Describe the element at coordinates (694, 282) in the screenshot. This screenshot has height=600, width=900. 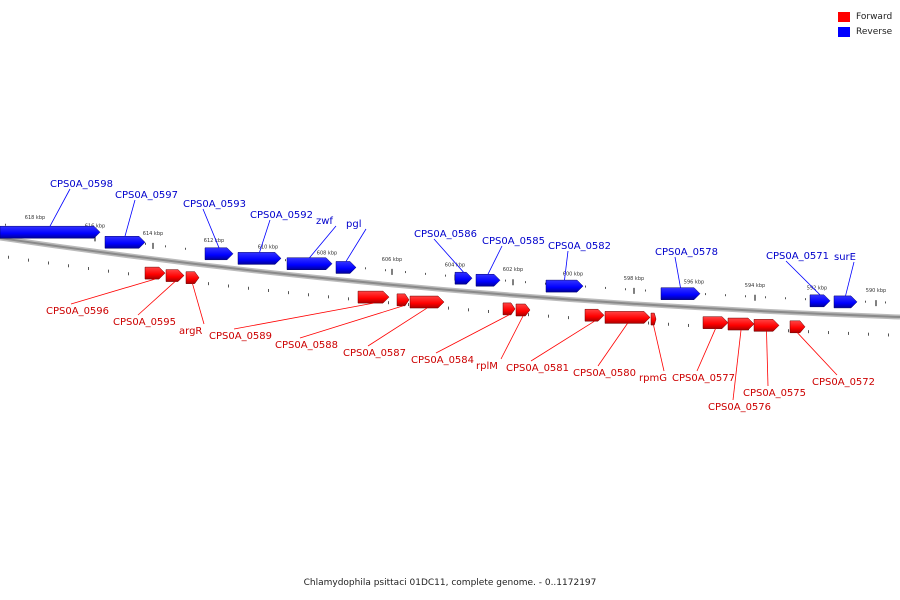
I see `scale-tick-label: 596 kbp` at that location.